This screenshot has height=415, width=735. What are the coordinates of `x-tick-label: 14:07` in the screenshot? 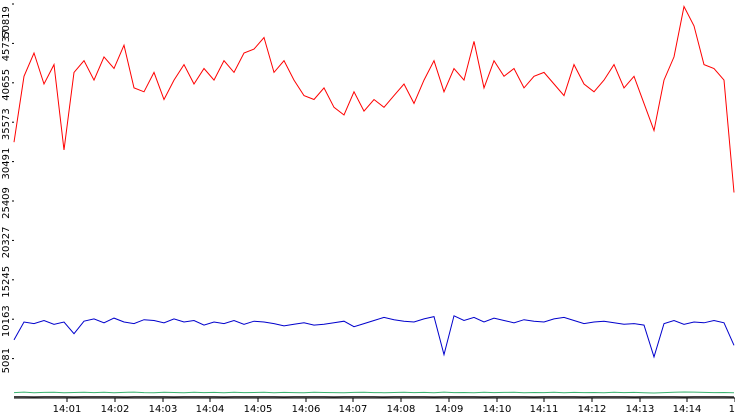 It's located at (353, 409).